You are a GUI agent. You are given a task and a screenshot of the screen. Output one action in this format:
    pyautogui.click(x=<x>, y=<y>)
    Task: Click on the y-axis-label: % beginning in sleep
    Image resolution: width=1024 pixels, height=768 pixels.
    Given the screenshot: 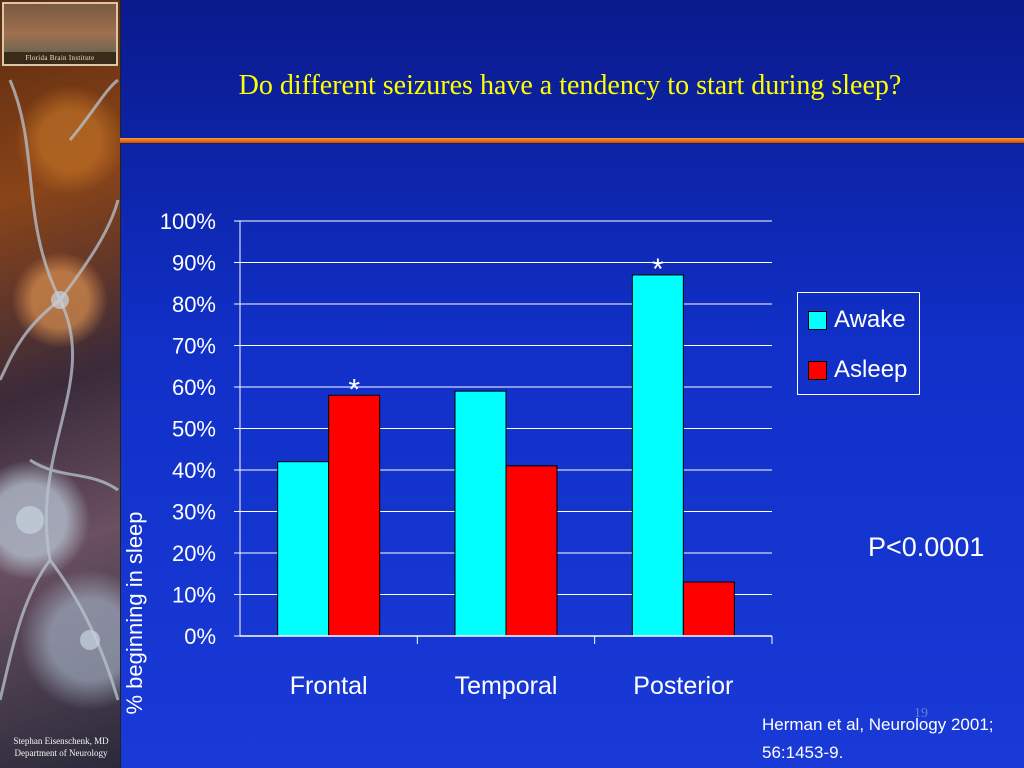 What is the action you would take?
    pyautogui.click(x=134, y=612)
    